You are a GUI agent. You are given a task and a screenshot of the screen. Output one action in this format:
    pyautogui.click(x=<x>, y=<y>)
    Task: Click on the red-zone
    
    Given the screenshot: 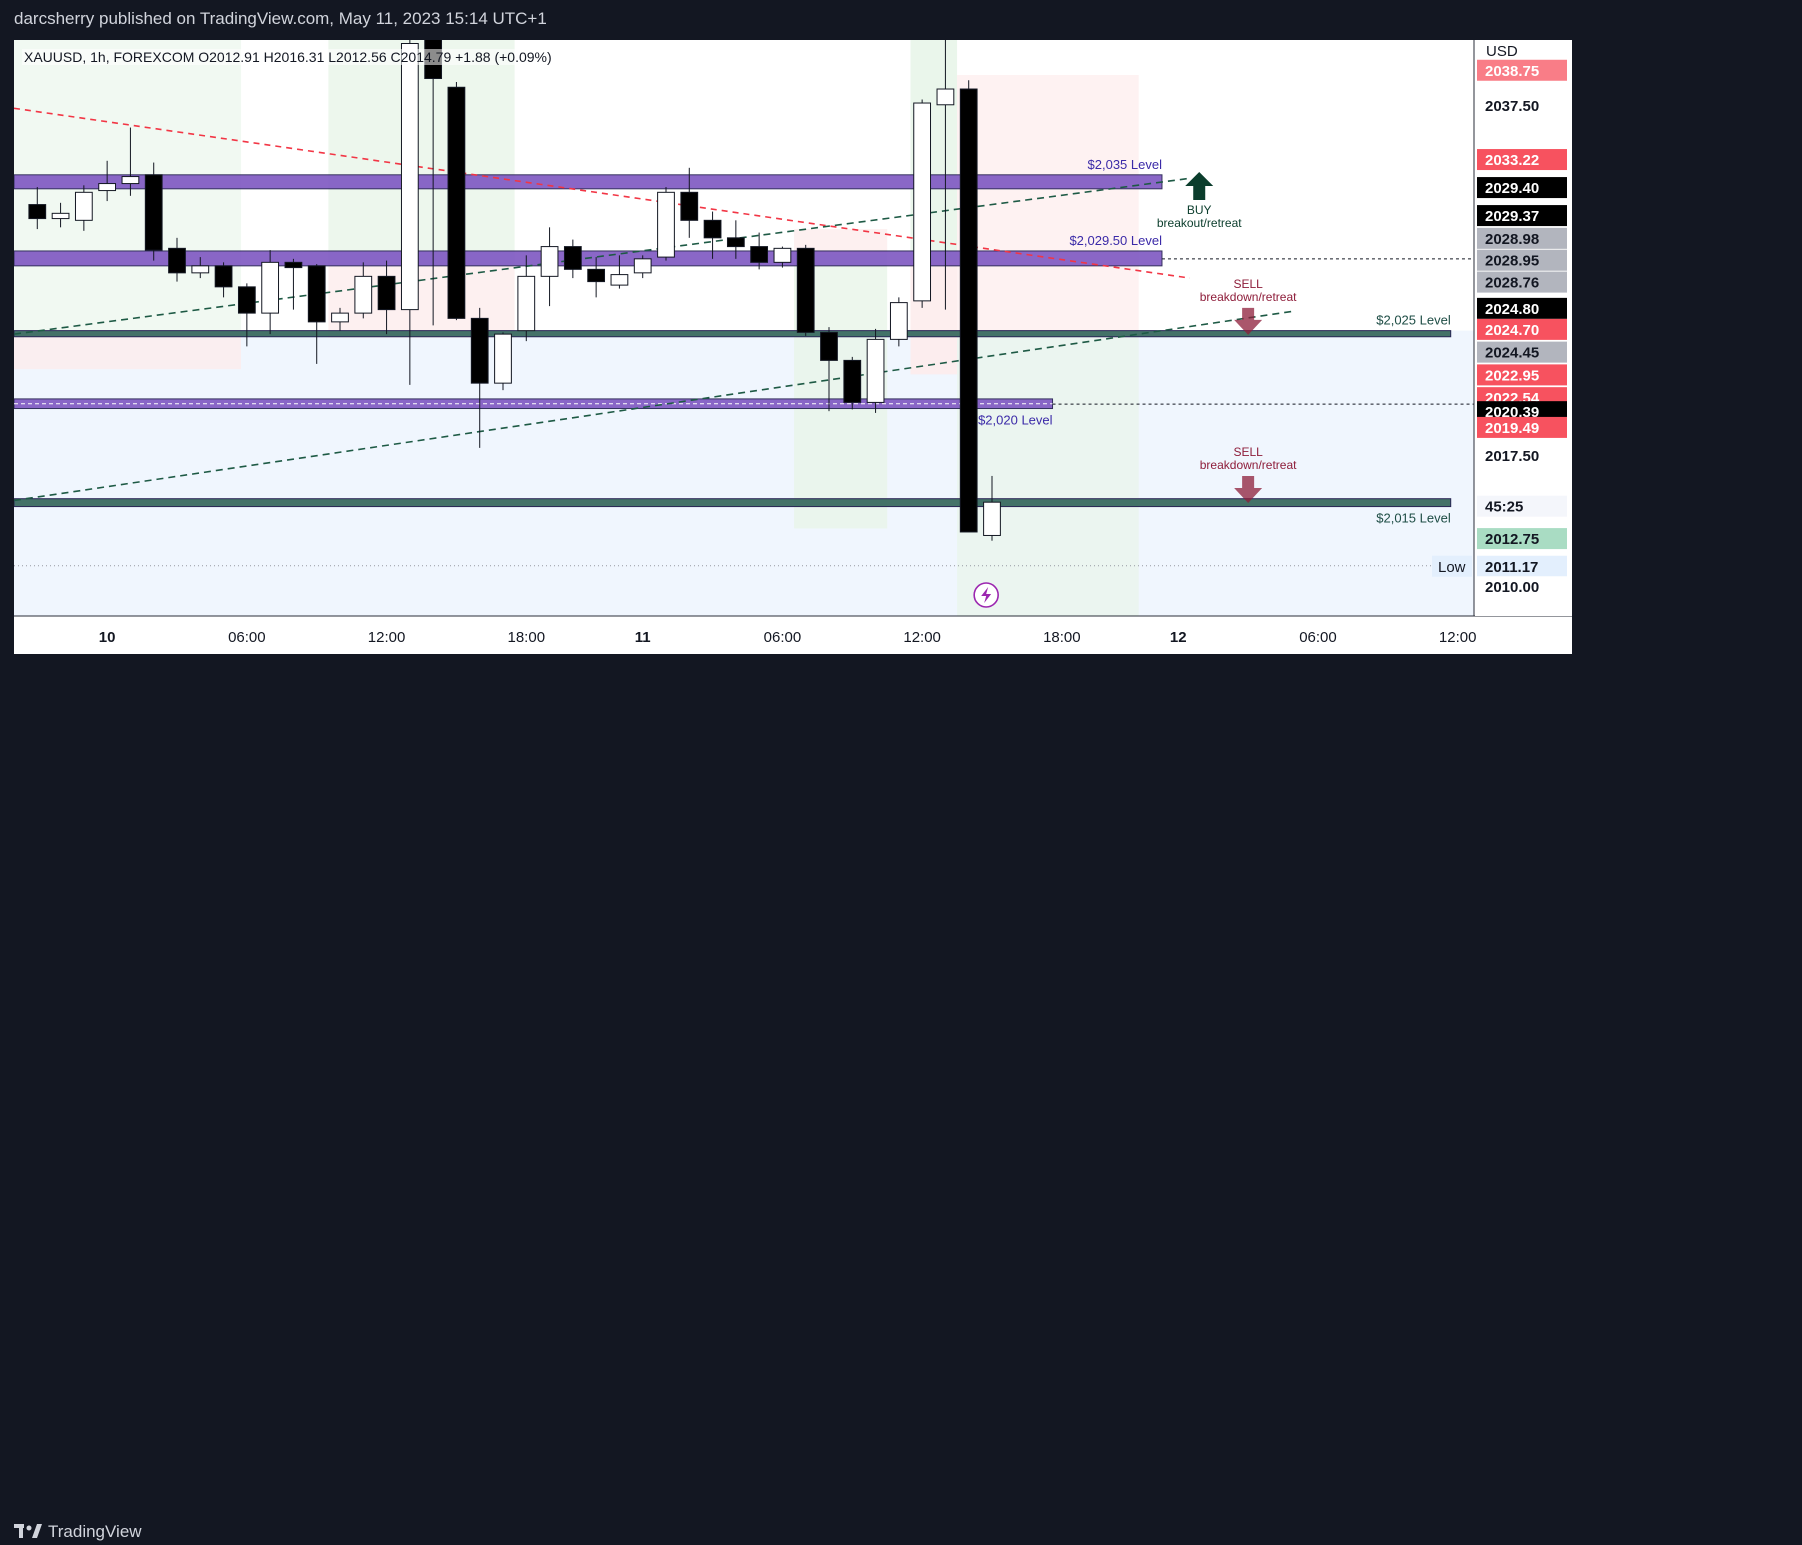 What is the action you would take?
    pyautogui.click(x=1048, y=204)
    